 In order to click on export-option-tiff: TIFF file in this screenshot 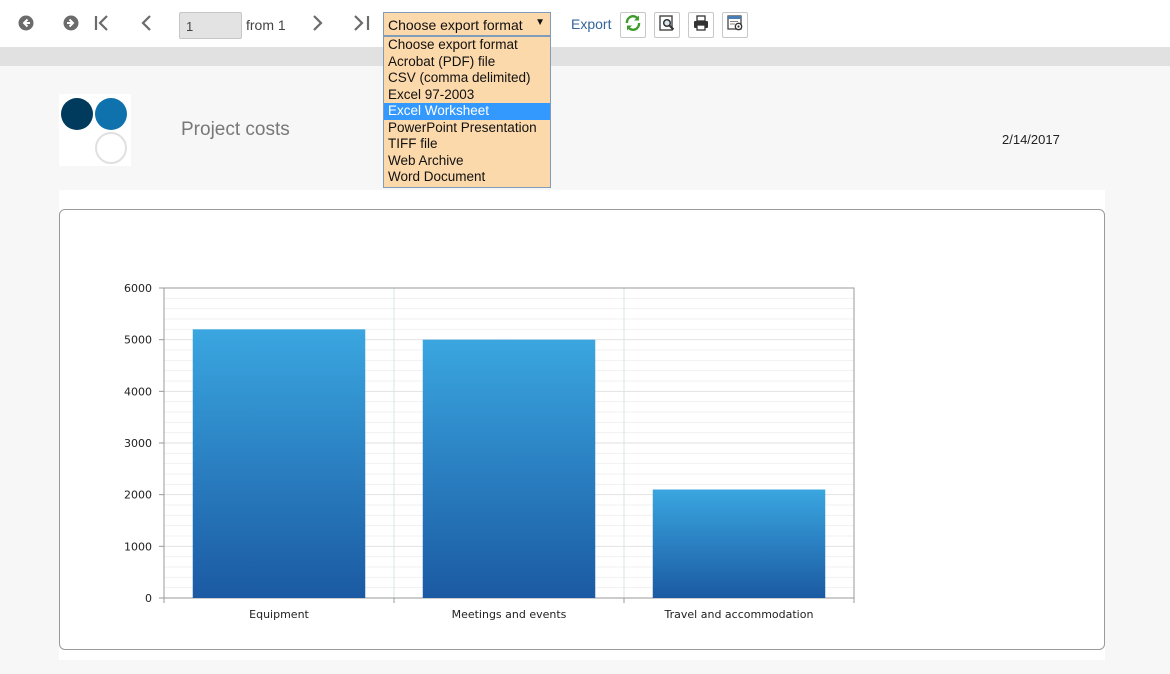, I will do `click(413, 143)`.